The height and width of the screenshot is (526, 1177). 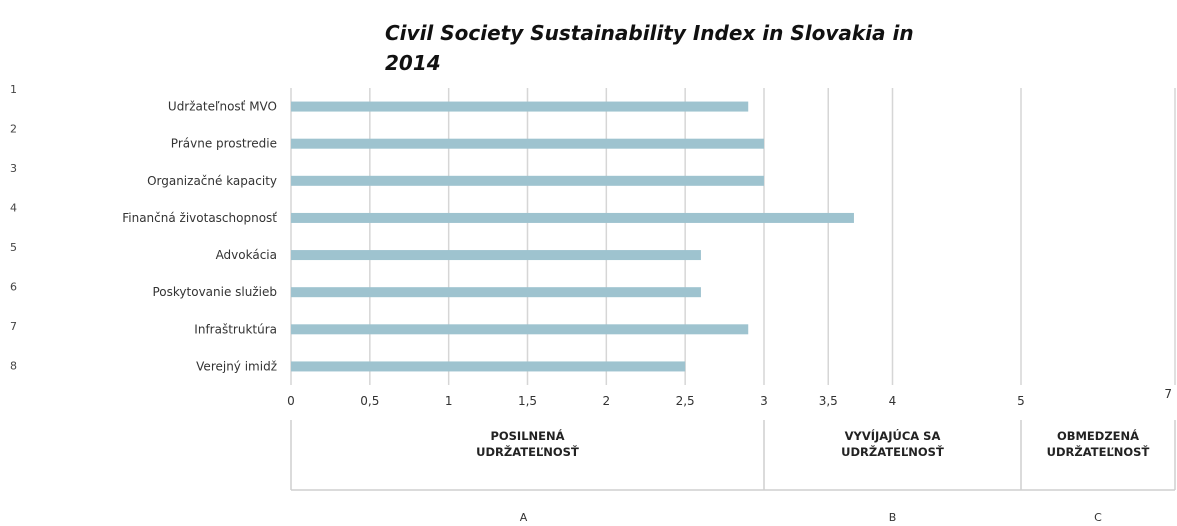 I want to click on row-number: 8, so click(x=13, y=366).